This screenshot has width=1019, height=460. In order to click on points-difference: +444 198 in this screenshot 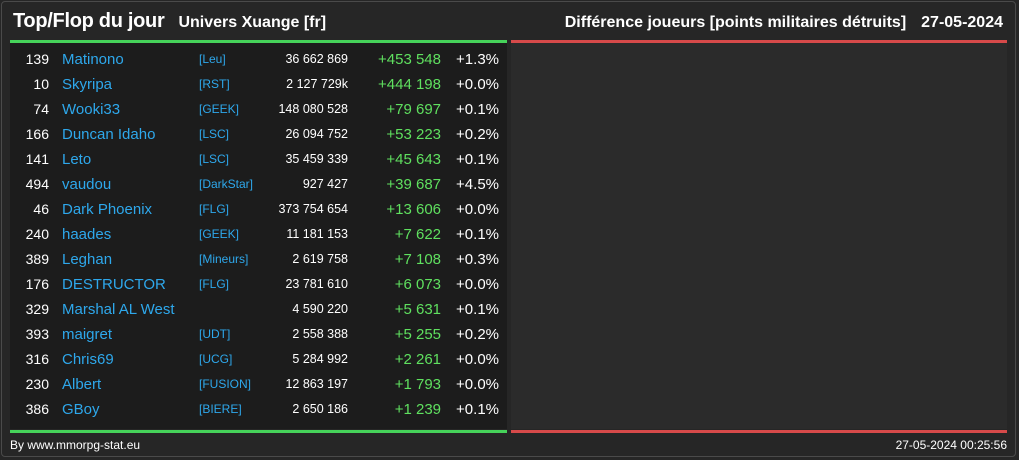, I will do `click(409, 84)`.